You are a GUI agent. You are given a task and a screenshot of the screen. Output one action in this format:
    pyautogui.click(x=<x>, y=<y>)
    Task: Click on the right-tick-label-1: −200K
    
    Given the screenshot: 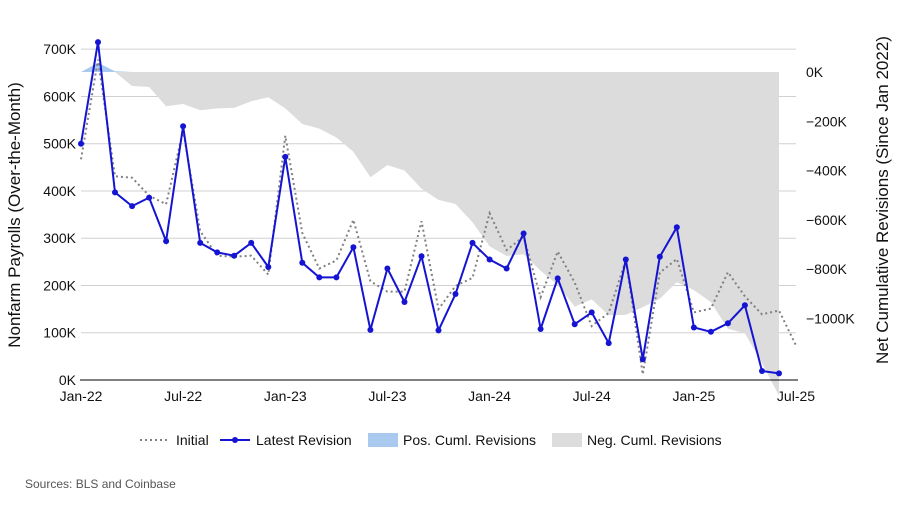 What is the action you would take?
    pyautogui.click(x=827, y=121)
    